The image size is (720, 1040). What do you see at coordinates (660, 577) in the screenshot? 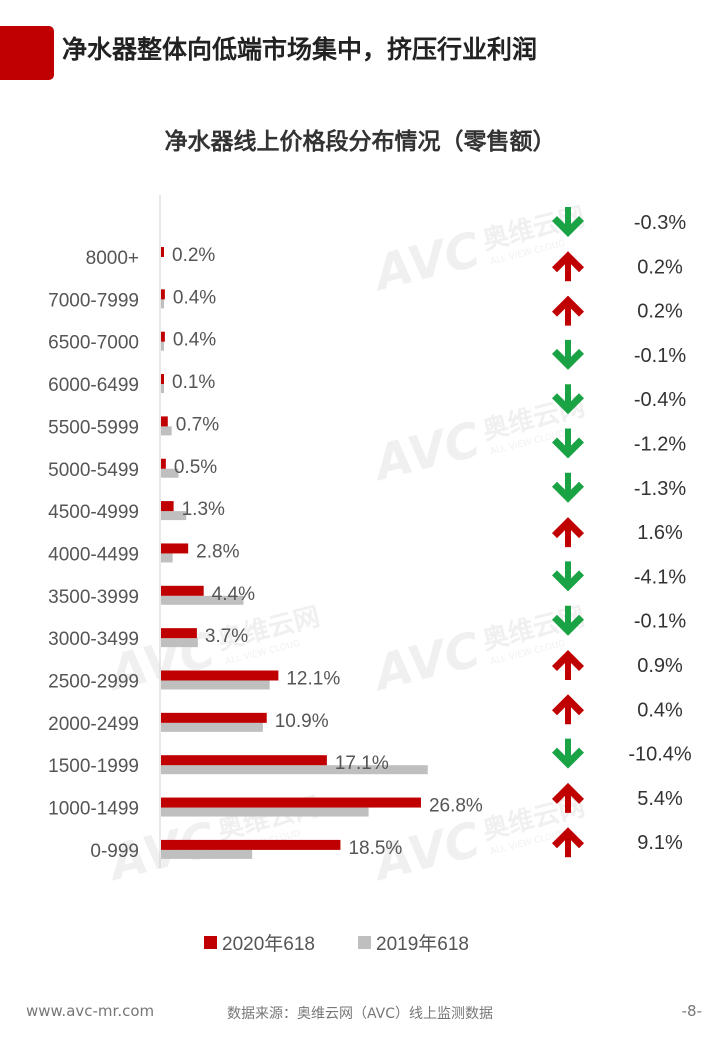
I see `change-value: -4.1%` at bounding box center [660, 577].